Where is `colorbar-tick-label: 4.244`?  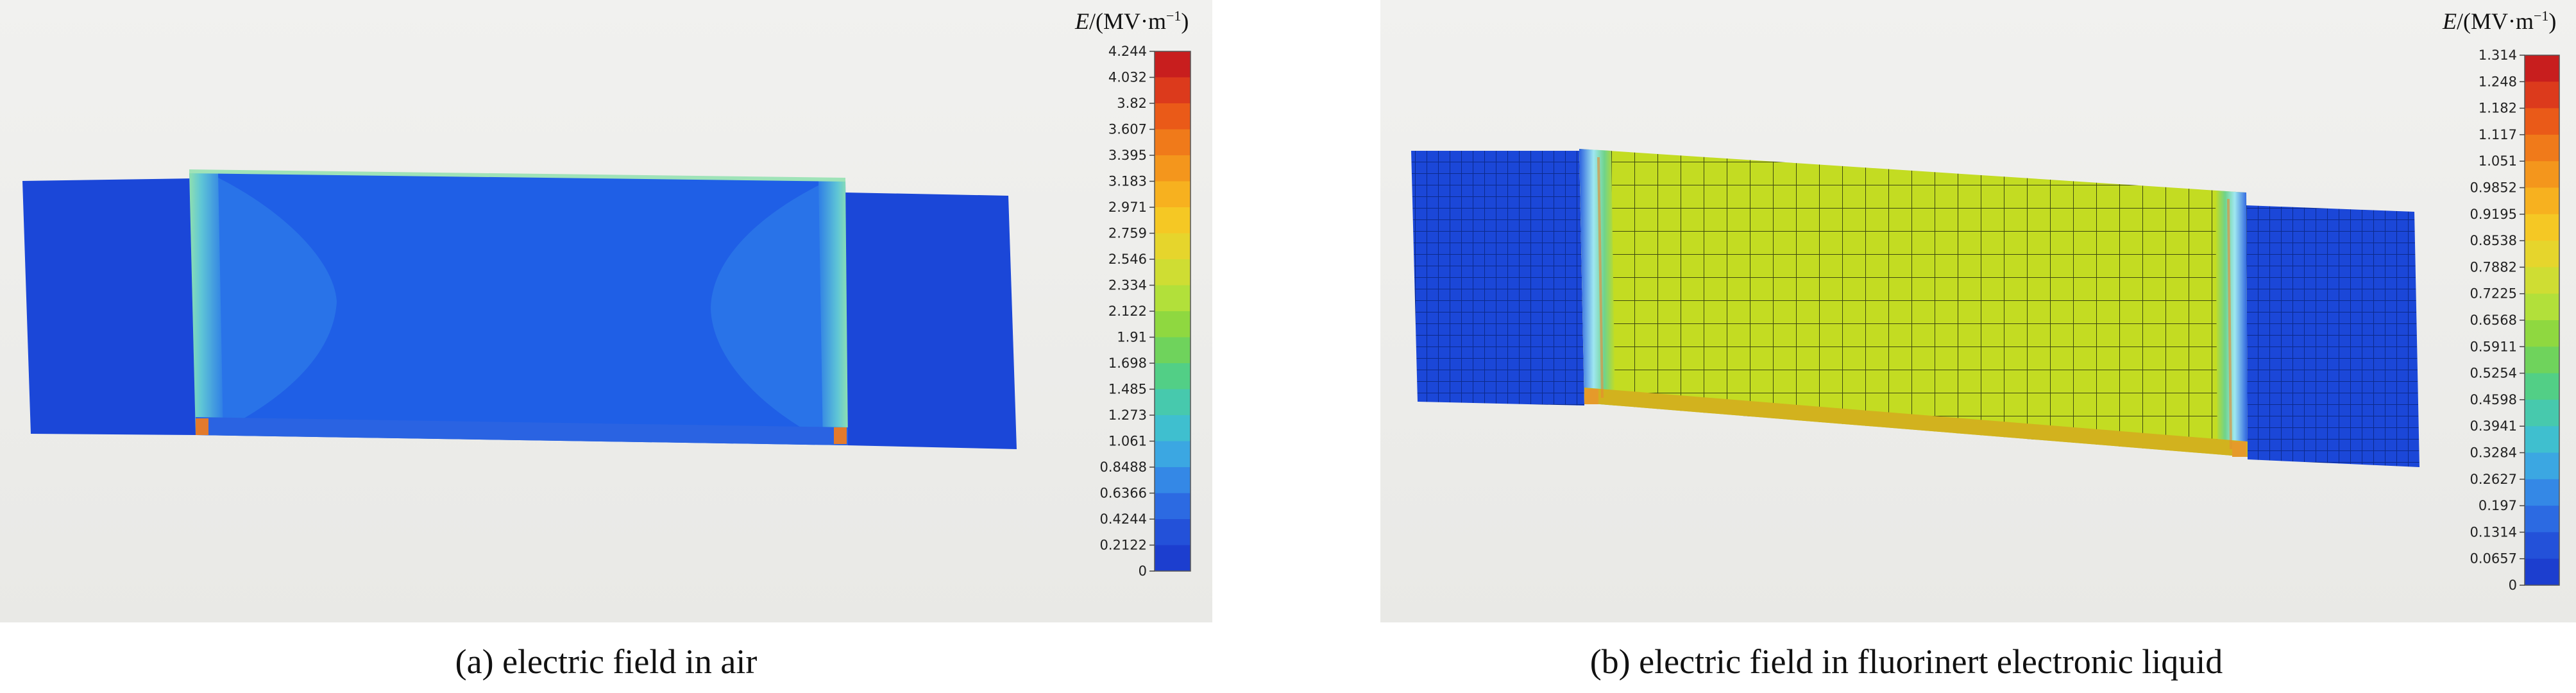 colorbar-tick-label: 4.244 is located at coordinates (1127, 52).